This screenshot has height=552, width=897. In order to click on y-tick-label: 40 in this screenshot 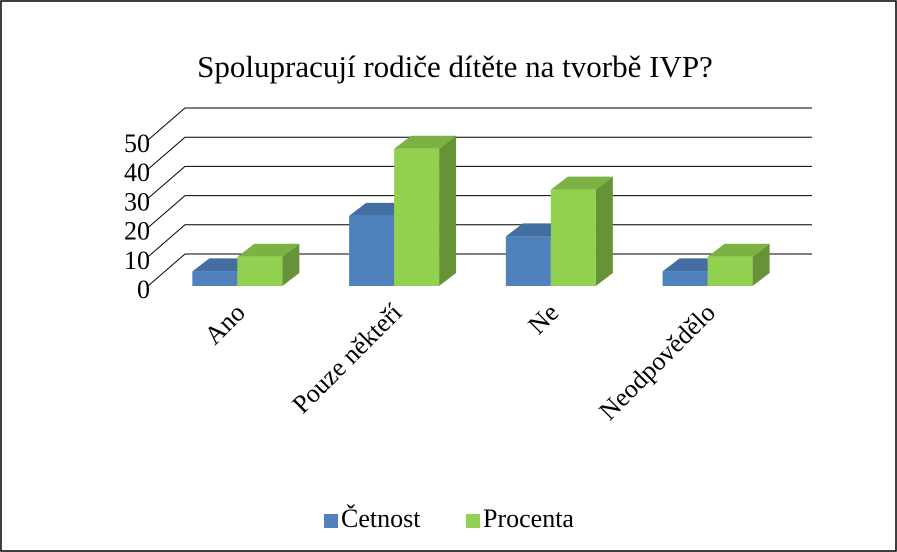, I will do `click(137, 172)`.